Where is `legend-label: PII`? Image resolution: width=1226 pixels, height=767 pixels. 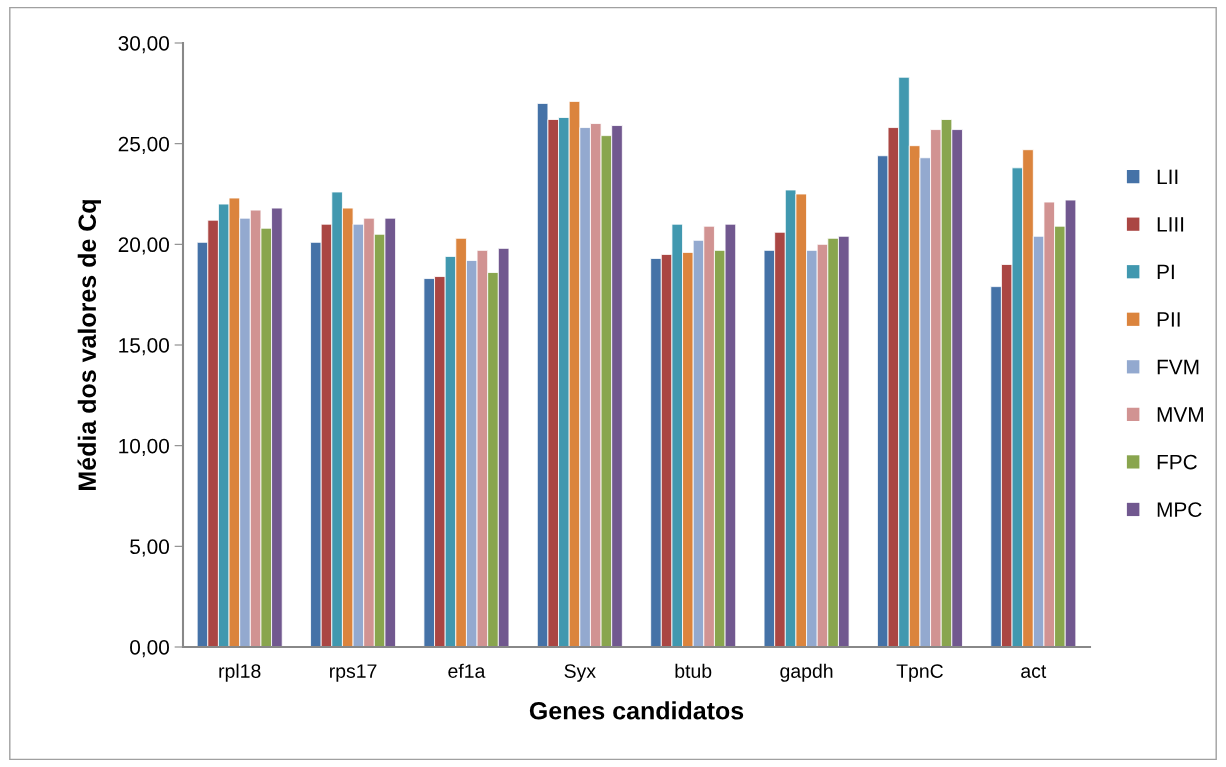 legend-label: PII is located at coordinates (1168, 319).